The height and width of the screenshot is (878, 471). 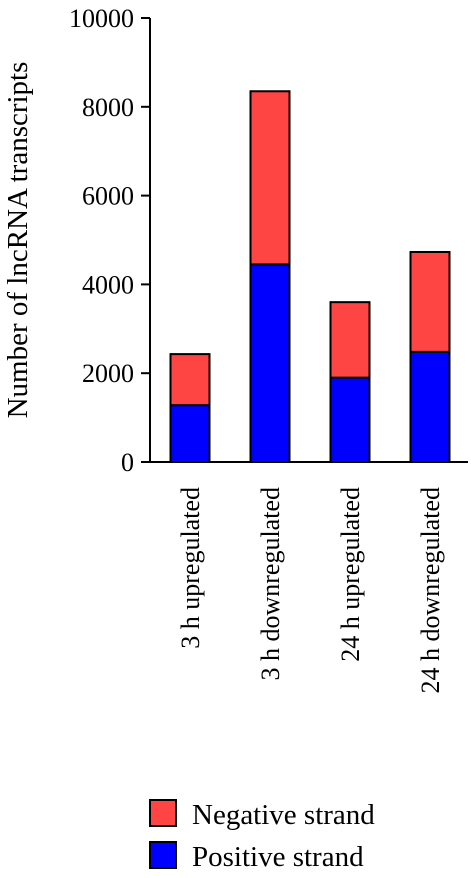 I want to click on x-tick-label: 3 h upregulated, so click(x=190, y=568).